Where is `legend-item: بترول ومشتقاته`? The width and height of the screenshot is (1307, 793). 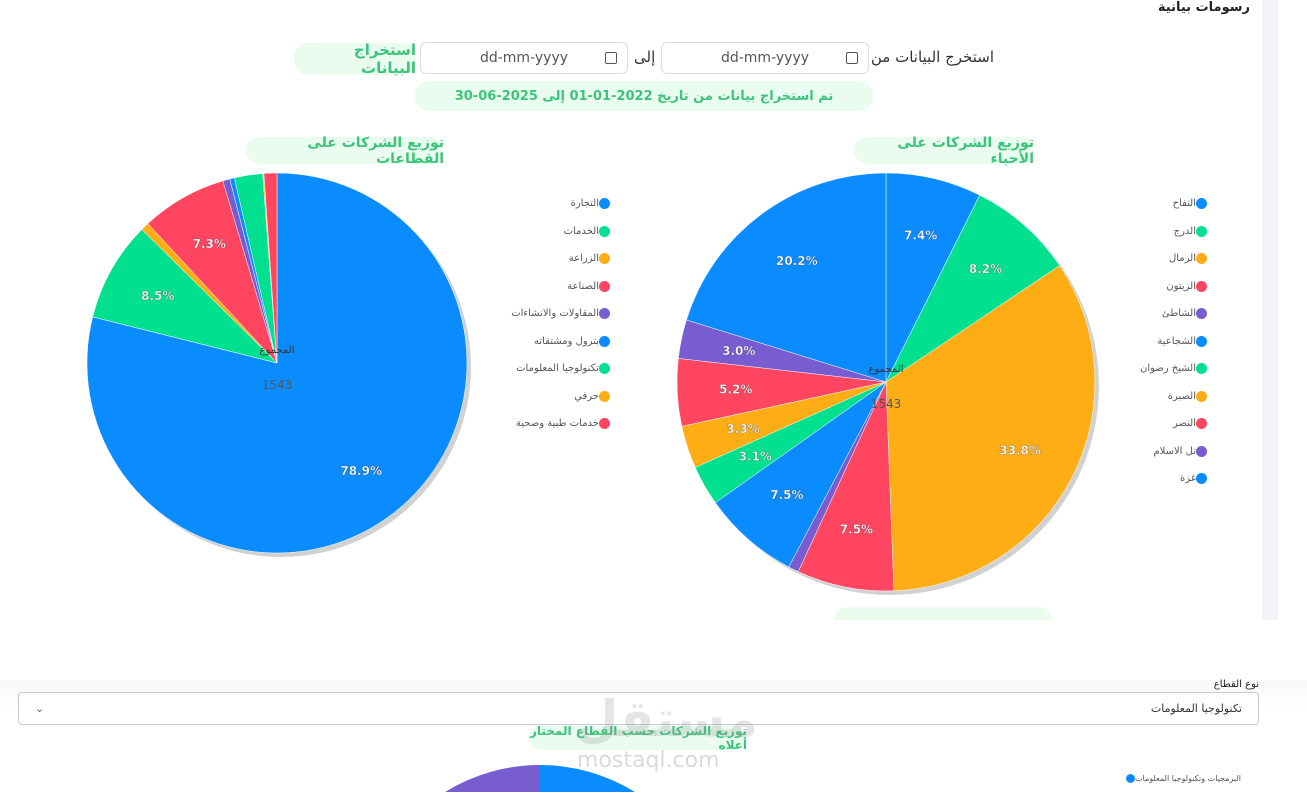 legend-item: بترول ومشتقاته is located at coordinates (560, 342).